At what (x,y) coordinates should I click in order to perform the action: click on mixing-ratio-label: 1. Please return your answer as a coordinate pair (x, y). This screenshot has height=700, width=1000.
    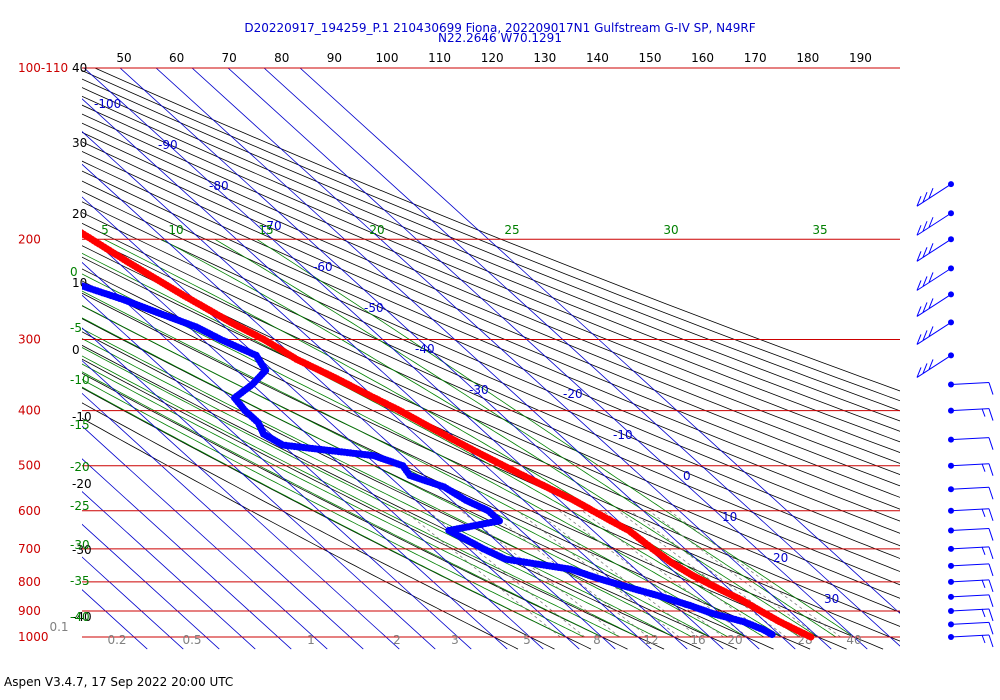
    Looking at the image, I should click on (311, 640).